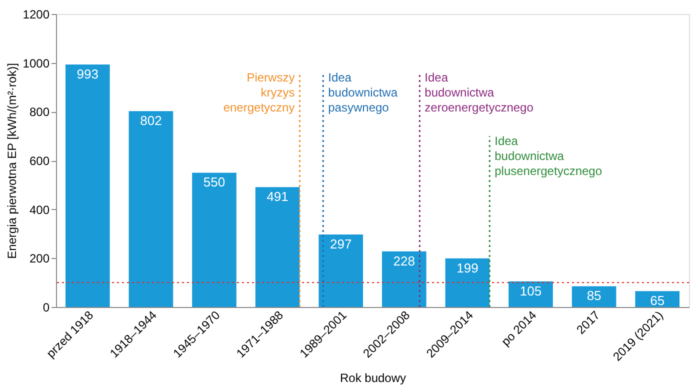  I want to click on y-tick-label: 800, so click(39, 112).